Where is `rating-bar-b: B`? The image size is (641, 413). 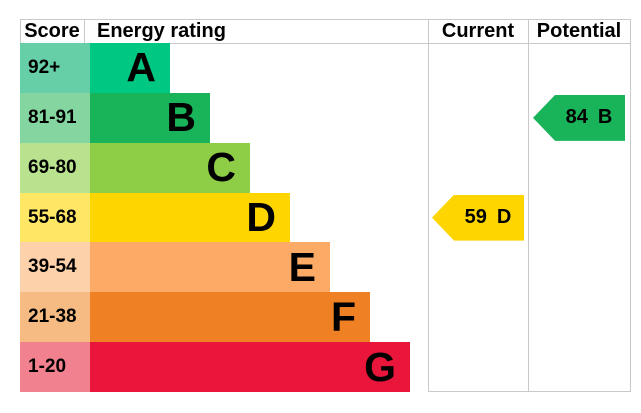
rating-bar-b: B is located at coordinates (150, 117).